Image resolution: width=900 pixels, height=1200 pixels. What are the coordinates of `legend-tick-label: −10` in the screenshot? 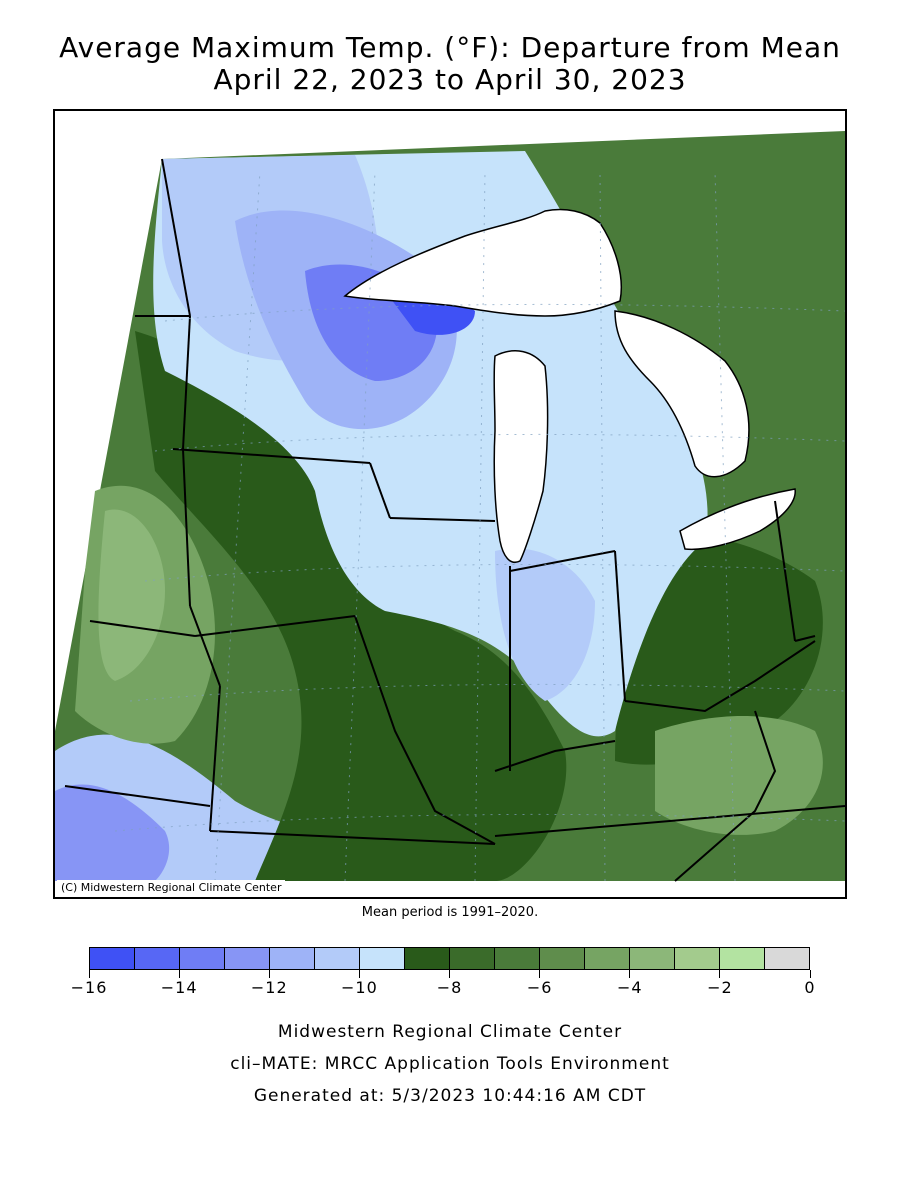 It's located at (359, 987).